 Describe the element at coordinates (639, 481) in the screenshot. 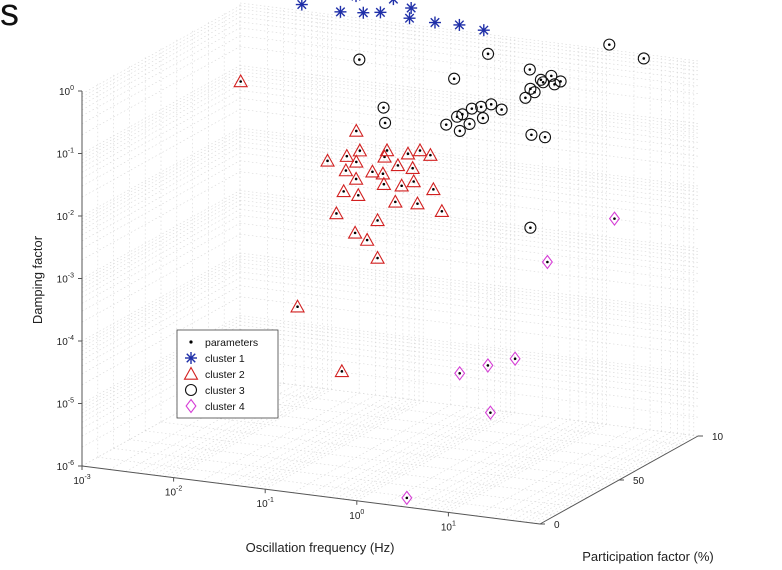

I see `z-tick-label: 50` at that location.